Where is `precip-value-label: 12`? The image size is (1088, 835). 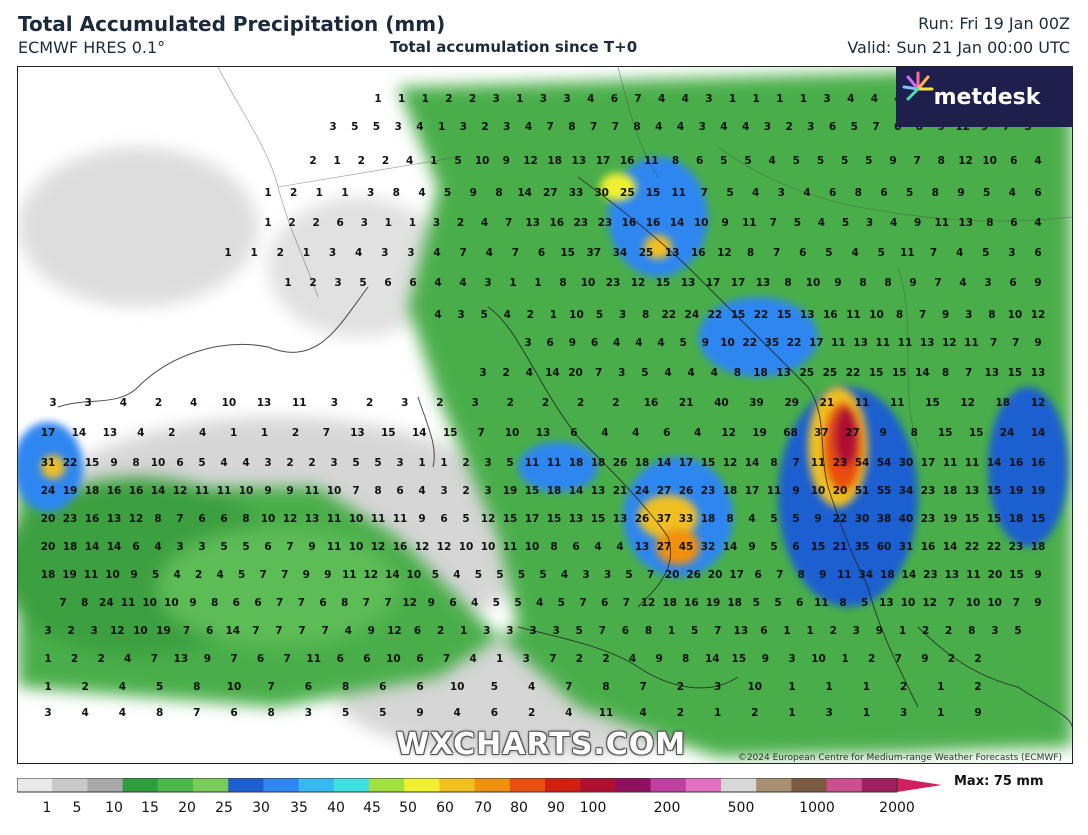
precip-value-label: 12 is located at coordinates (728, 432).